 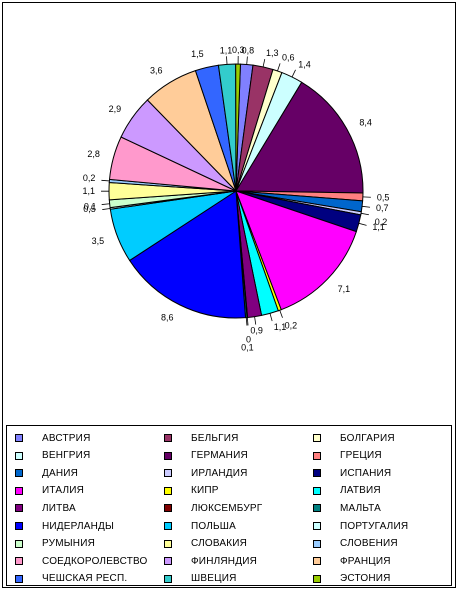 I want to click on legend-item: ПОРТУГАЛИЯ, so click(x=360, y=526).